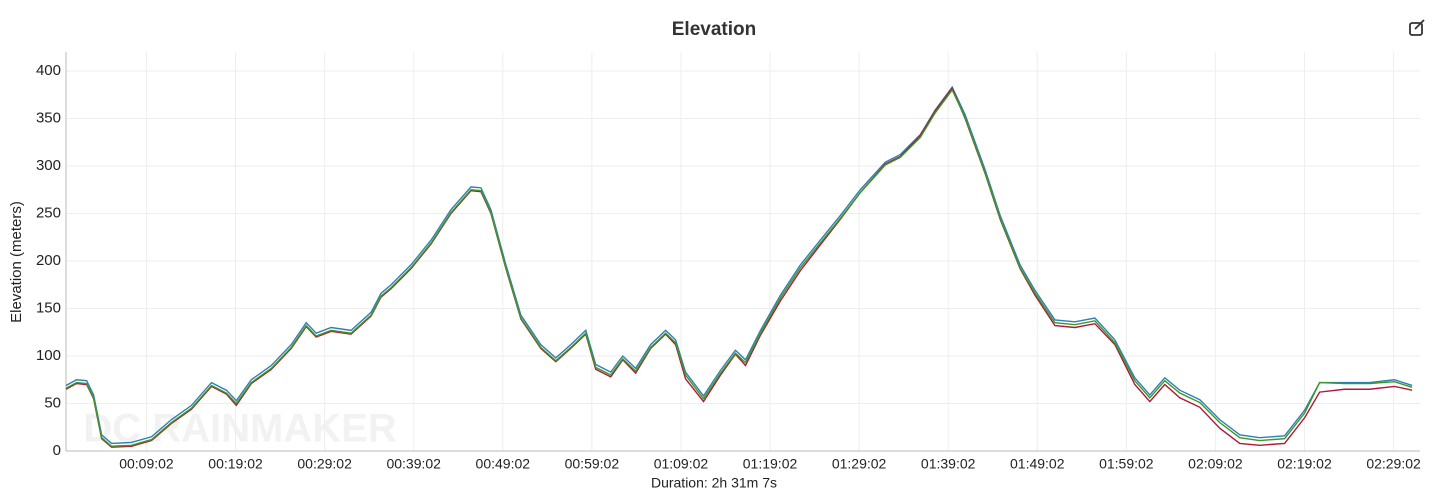  Describe the element at coordinates (1215, 464) in the screenshot. I see `x-tick-label: 02:09:02` at that location.